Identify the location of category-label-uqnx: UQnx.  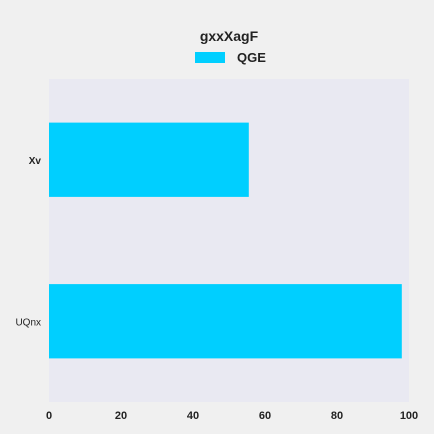
(28, 322).